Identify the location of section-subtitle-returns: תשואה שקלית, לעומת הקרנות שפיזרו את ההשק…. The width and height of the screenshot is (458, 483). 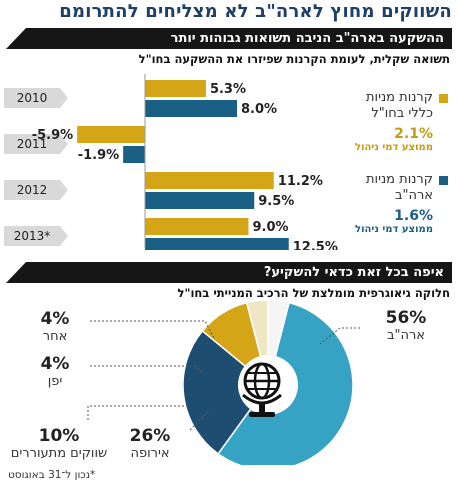
(294, 59).